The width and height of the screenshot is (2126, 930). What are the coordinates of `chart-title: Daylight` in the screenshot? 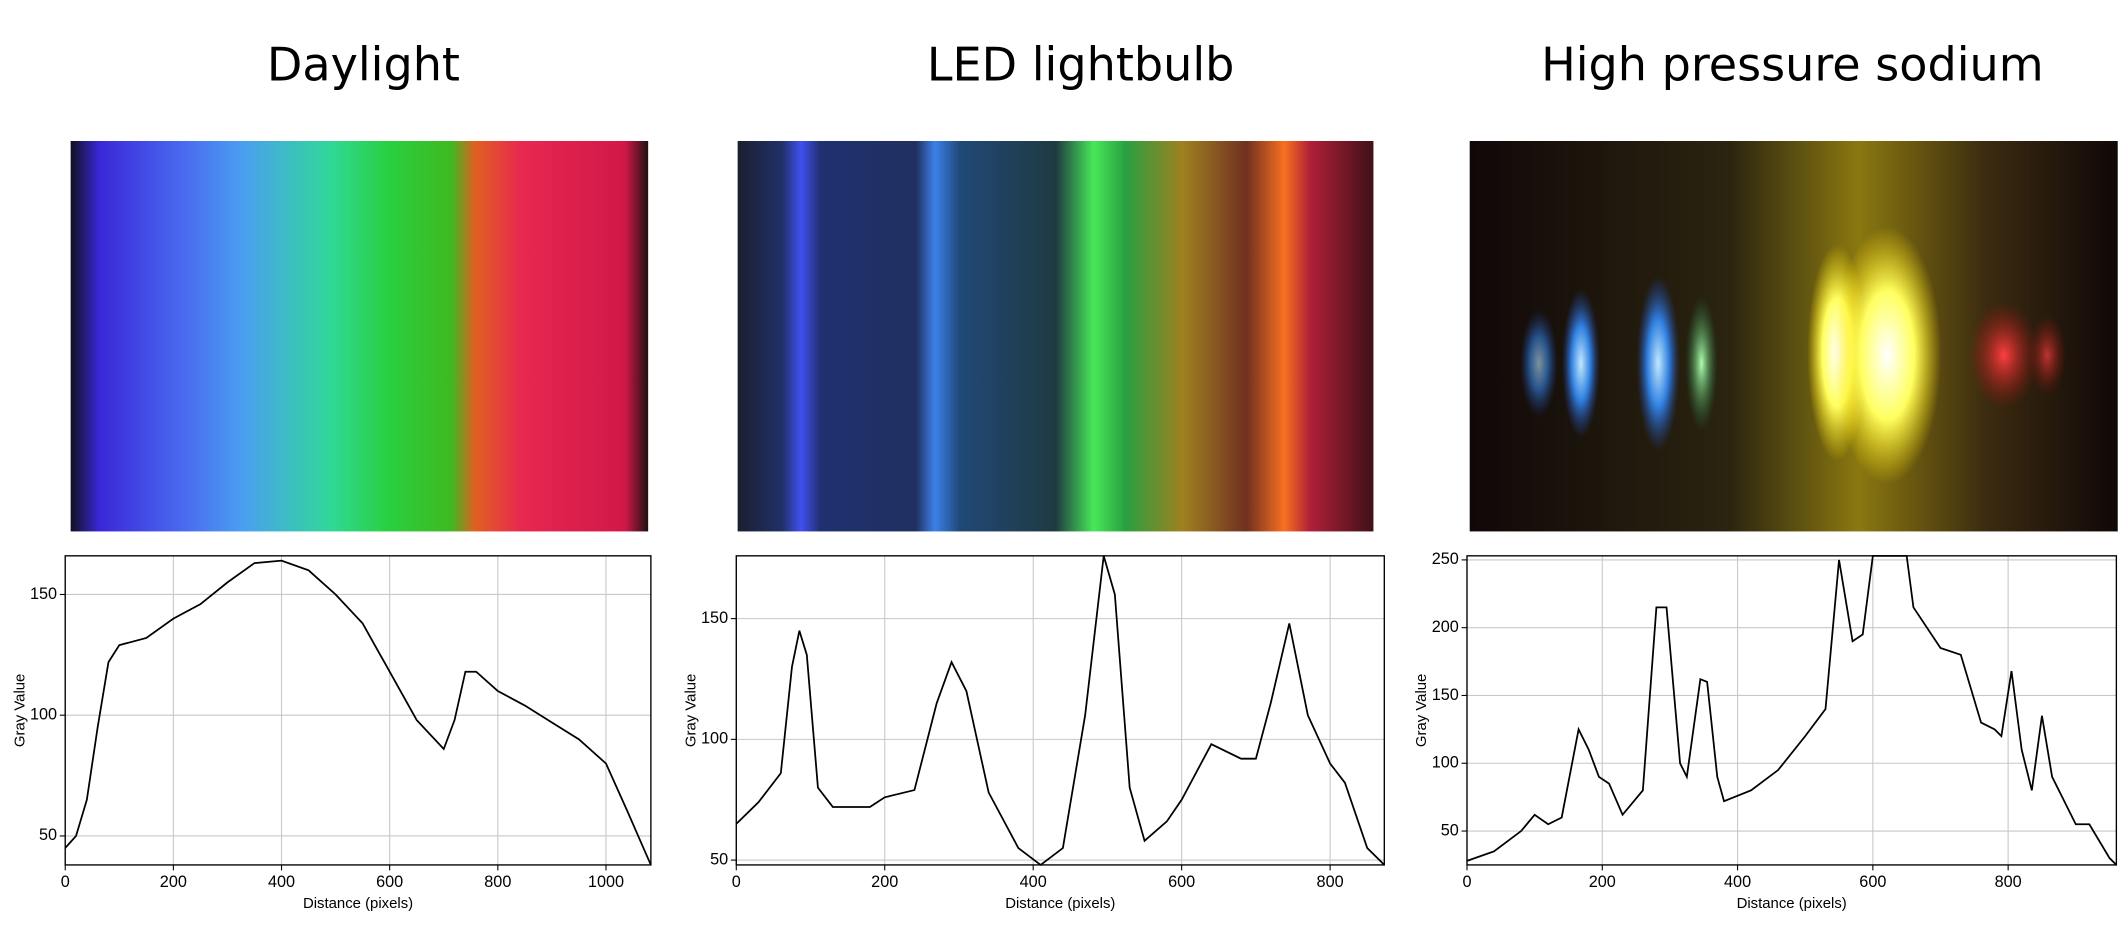 It's located at (363, 64).